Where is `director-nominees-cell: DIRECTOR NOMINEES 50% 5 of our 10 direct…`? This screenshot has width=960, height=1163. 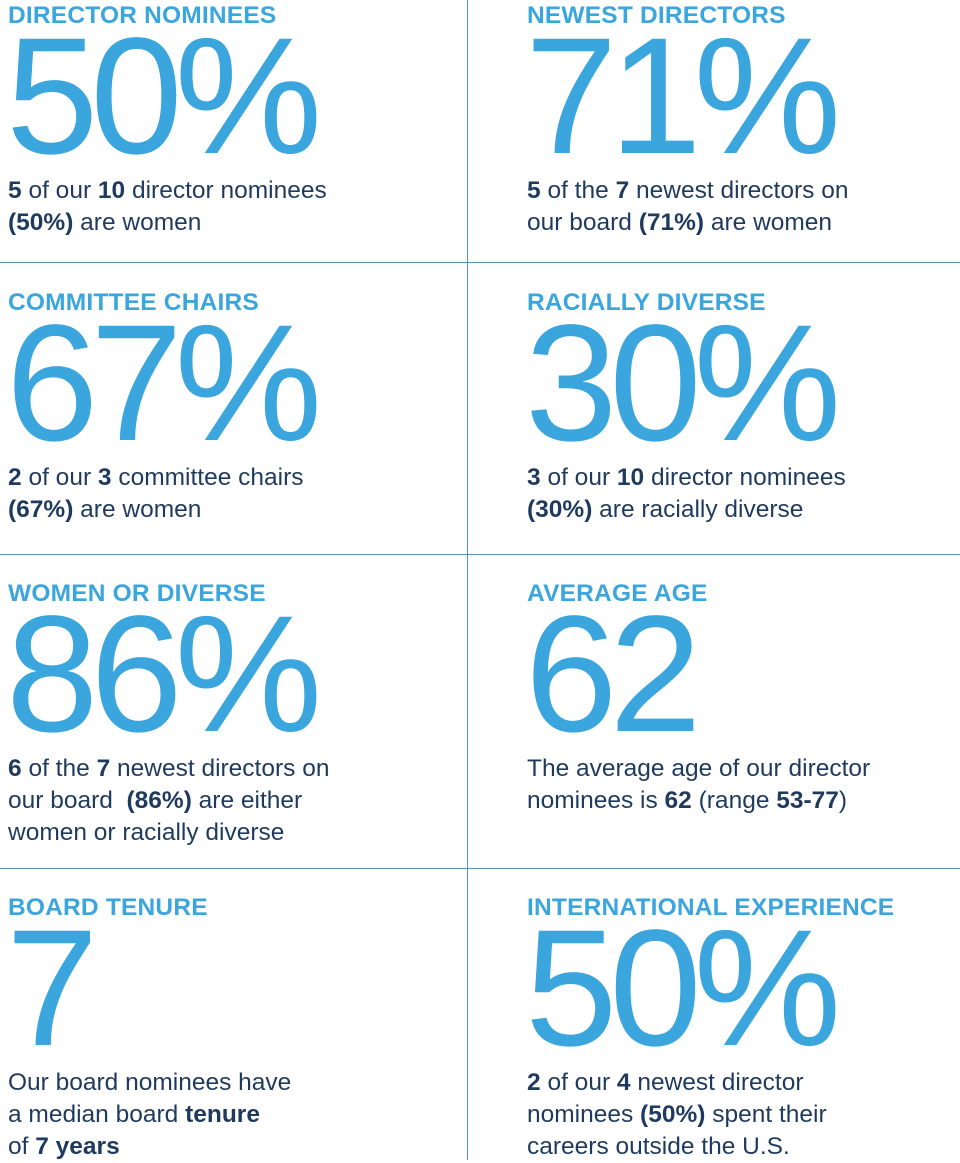 director-nominees-cell: DIRECTOR NOMINEES 50% 5 of our 10 direct… is located at coordinates (232, 131).